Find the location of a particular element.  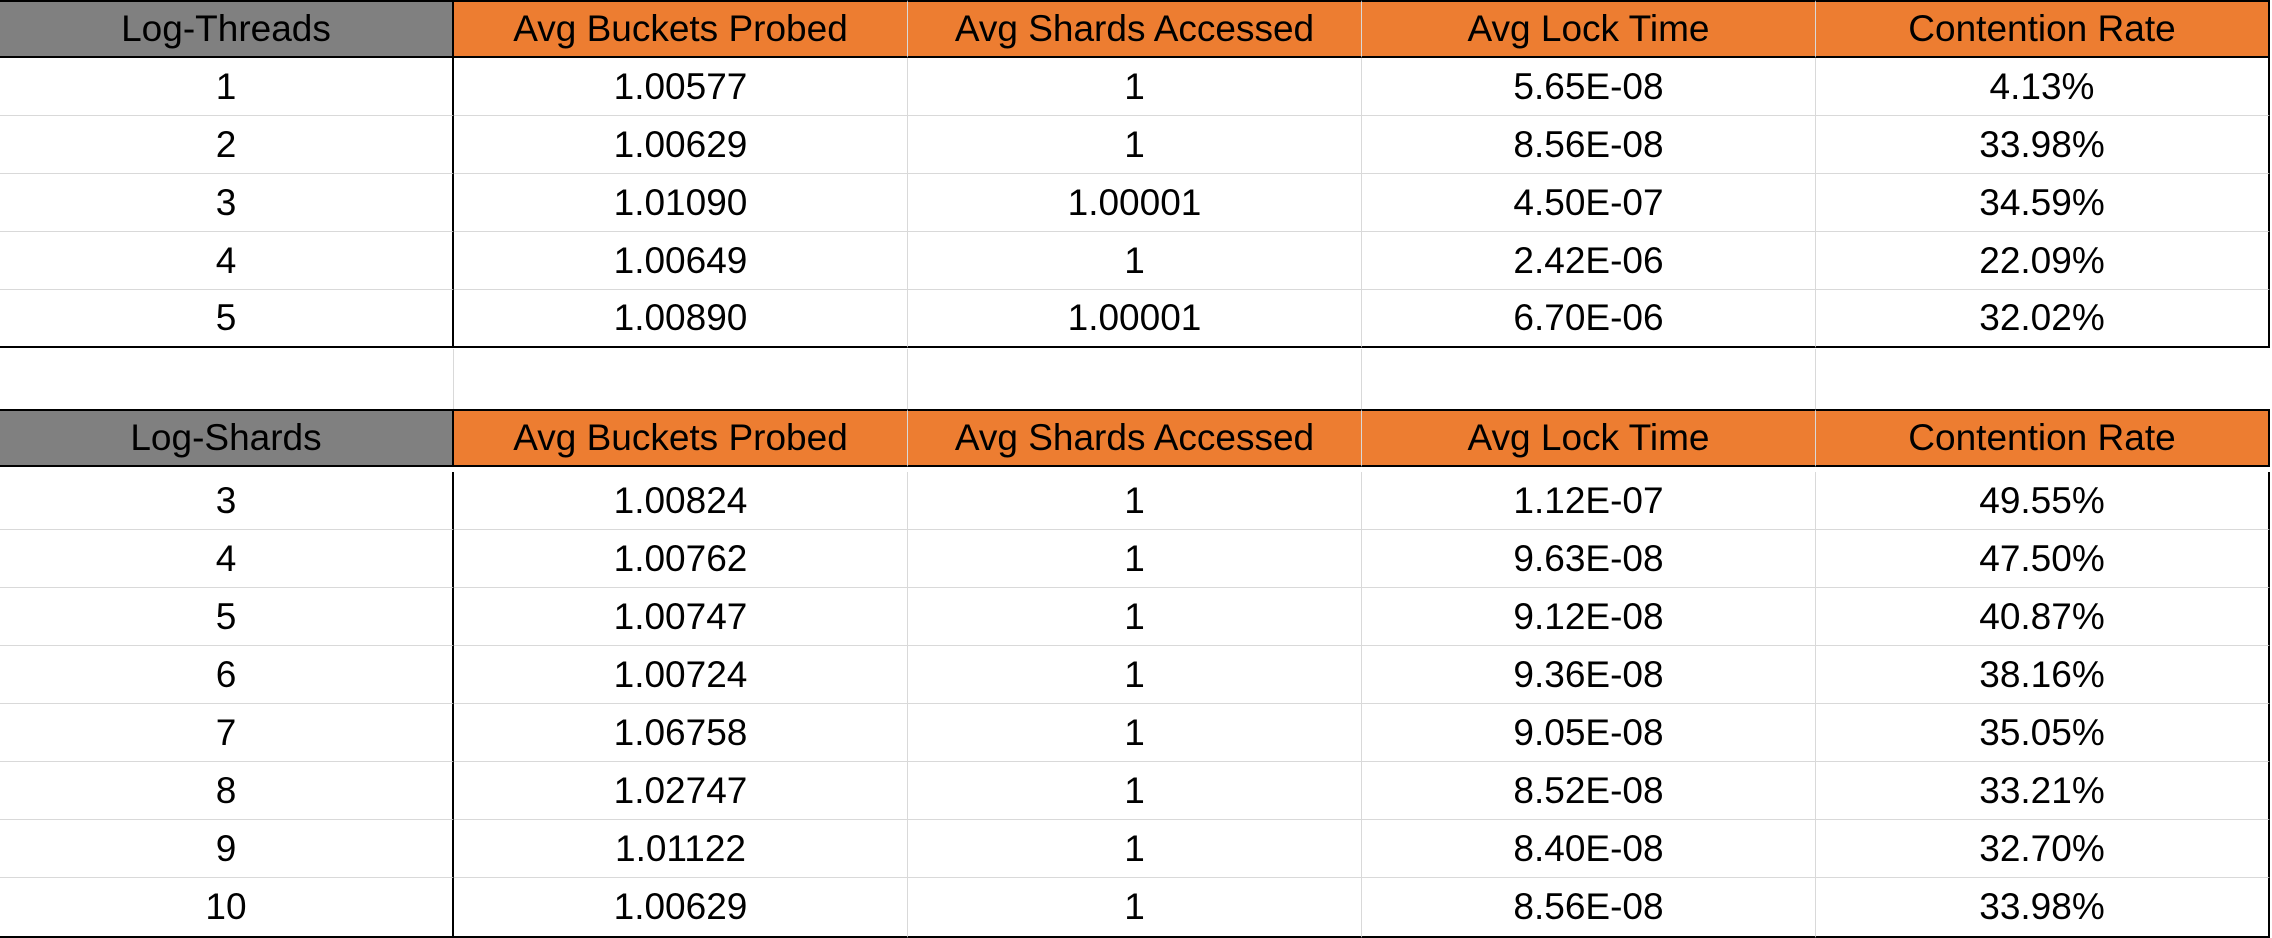

table-cell: 10 is located at coordinates (227, 908).